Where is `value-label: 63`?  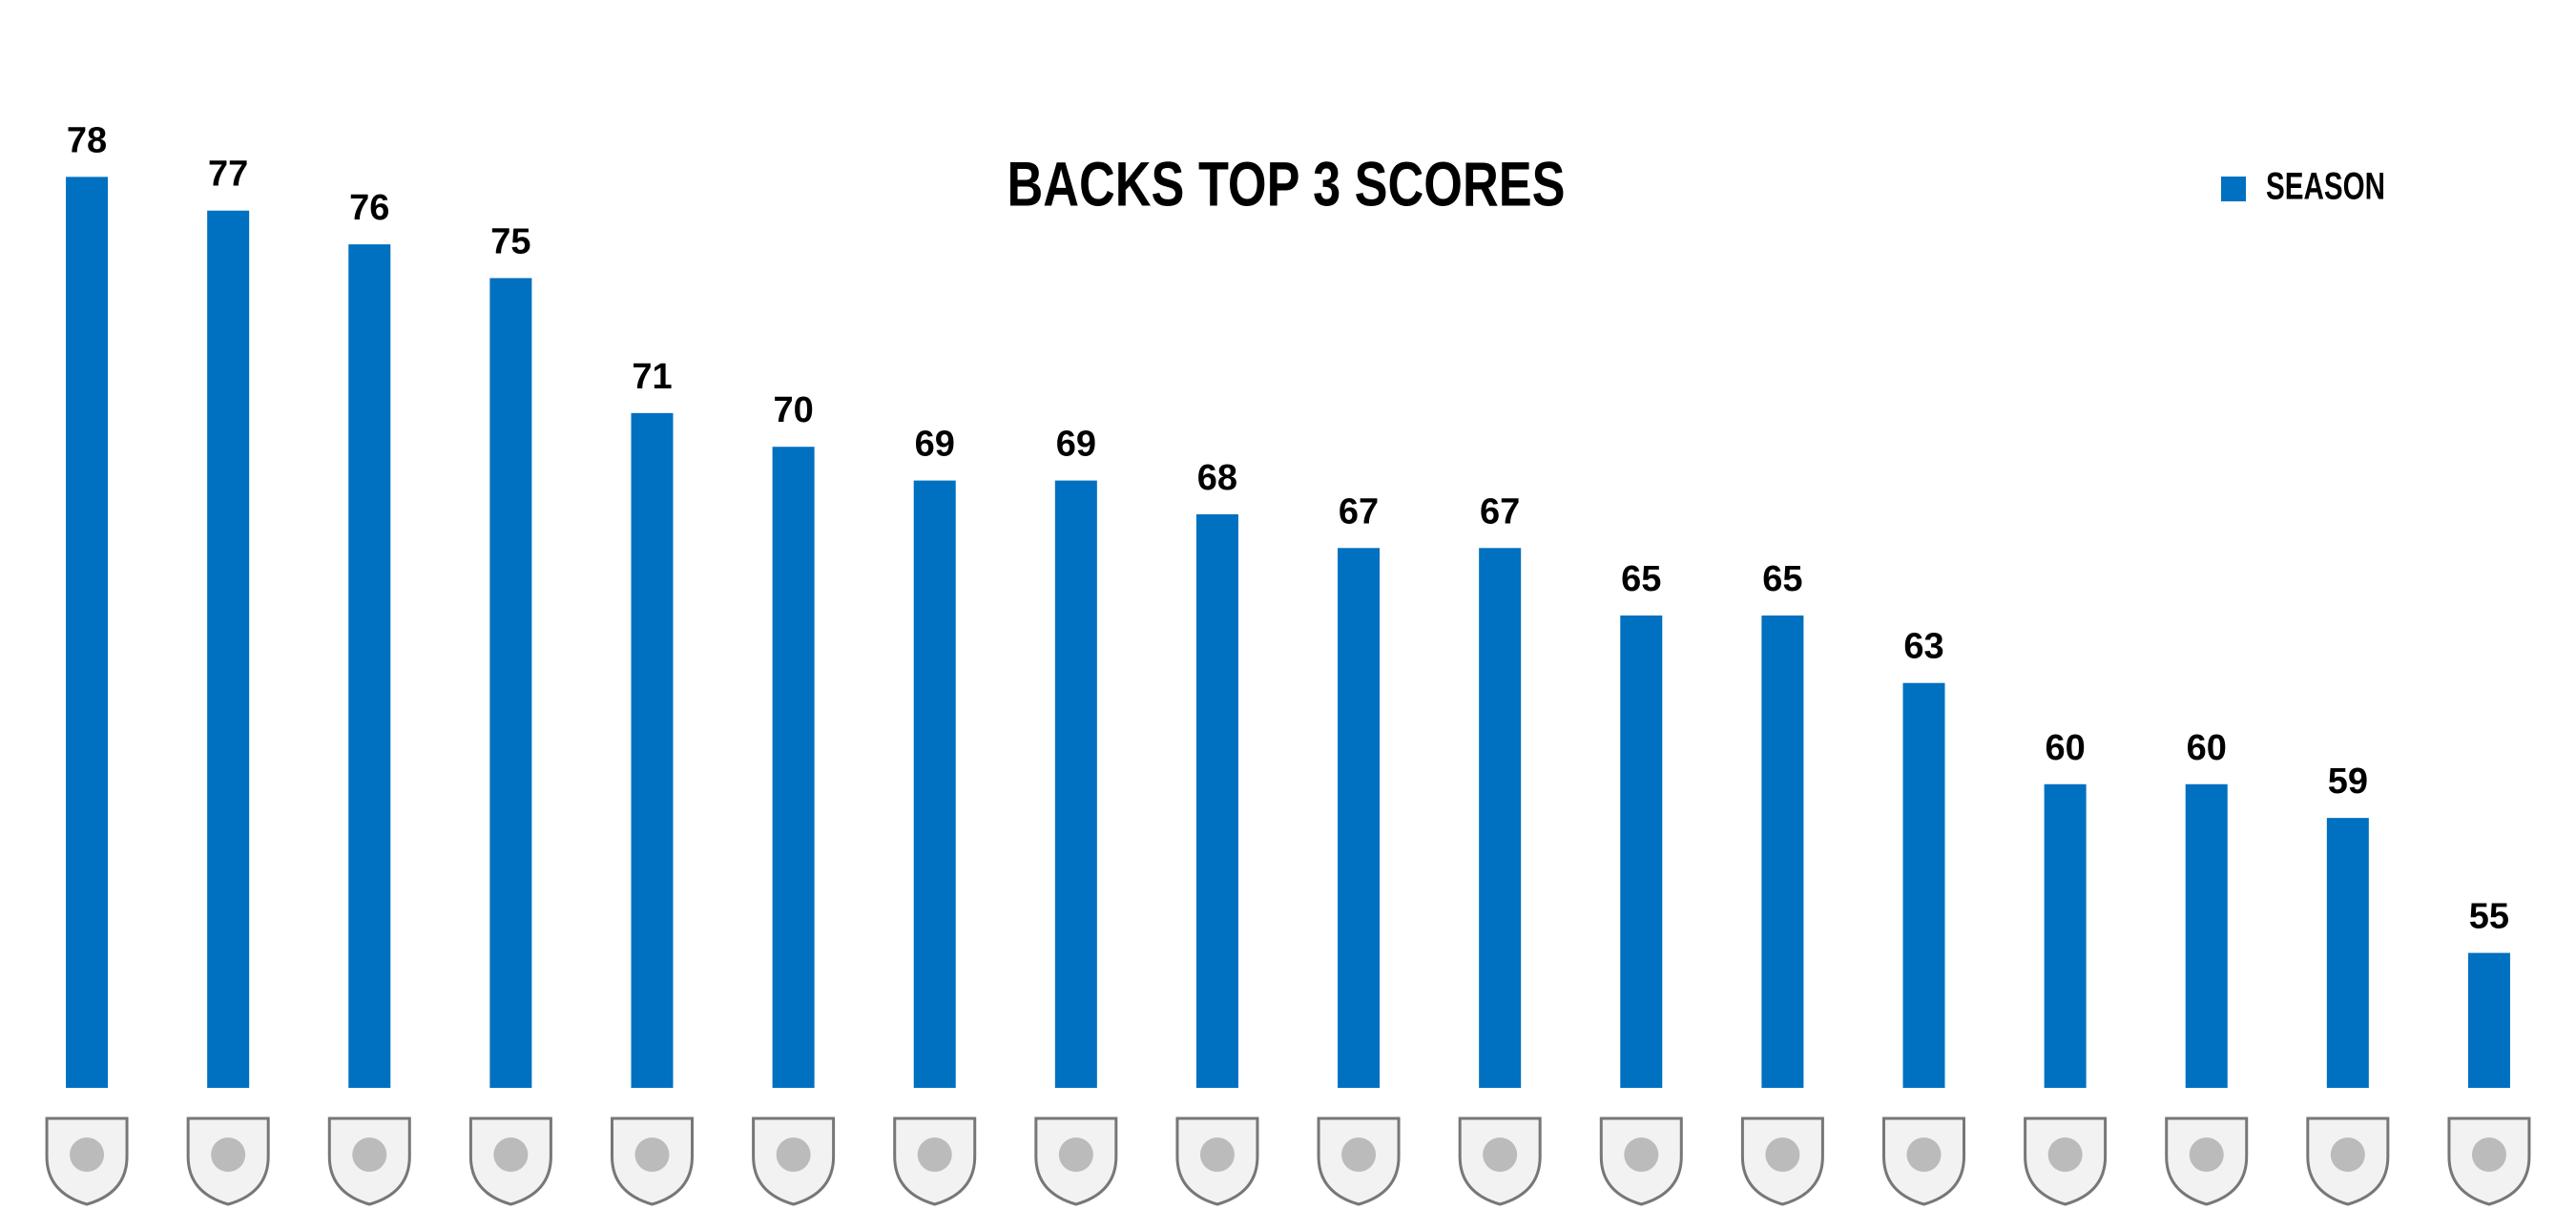
value-label: 63 is located at coordinates (1923, 647).